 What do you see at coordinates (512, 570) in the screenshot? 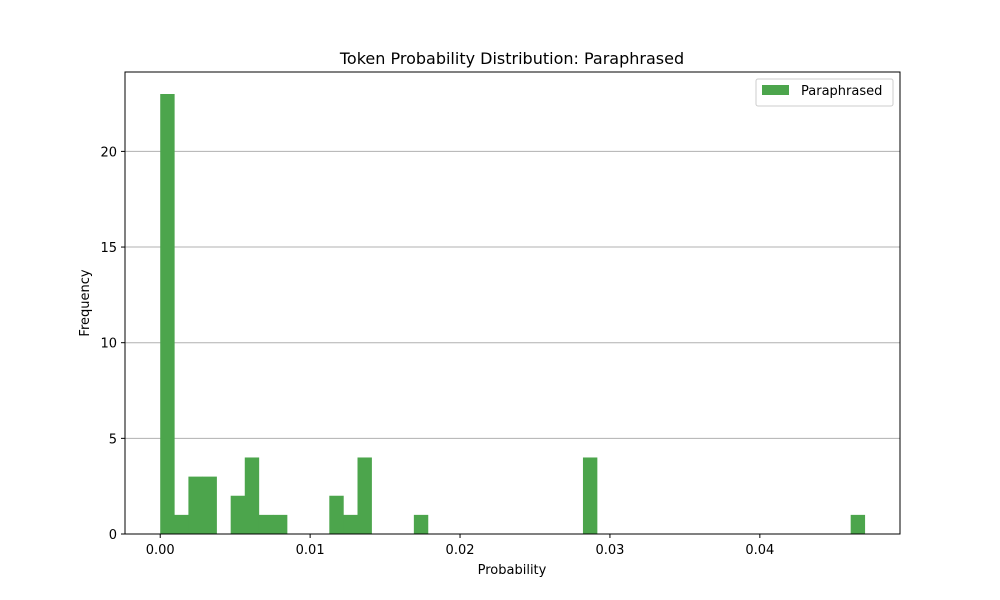
I see `x-axis-label: Probability` at bounding box center [512, 570].